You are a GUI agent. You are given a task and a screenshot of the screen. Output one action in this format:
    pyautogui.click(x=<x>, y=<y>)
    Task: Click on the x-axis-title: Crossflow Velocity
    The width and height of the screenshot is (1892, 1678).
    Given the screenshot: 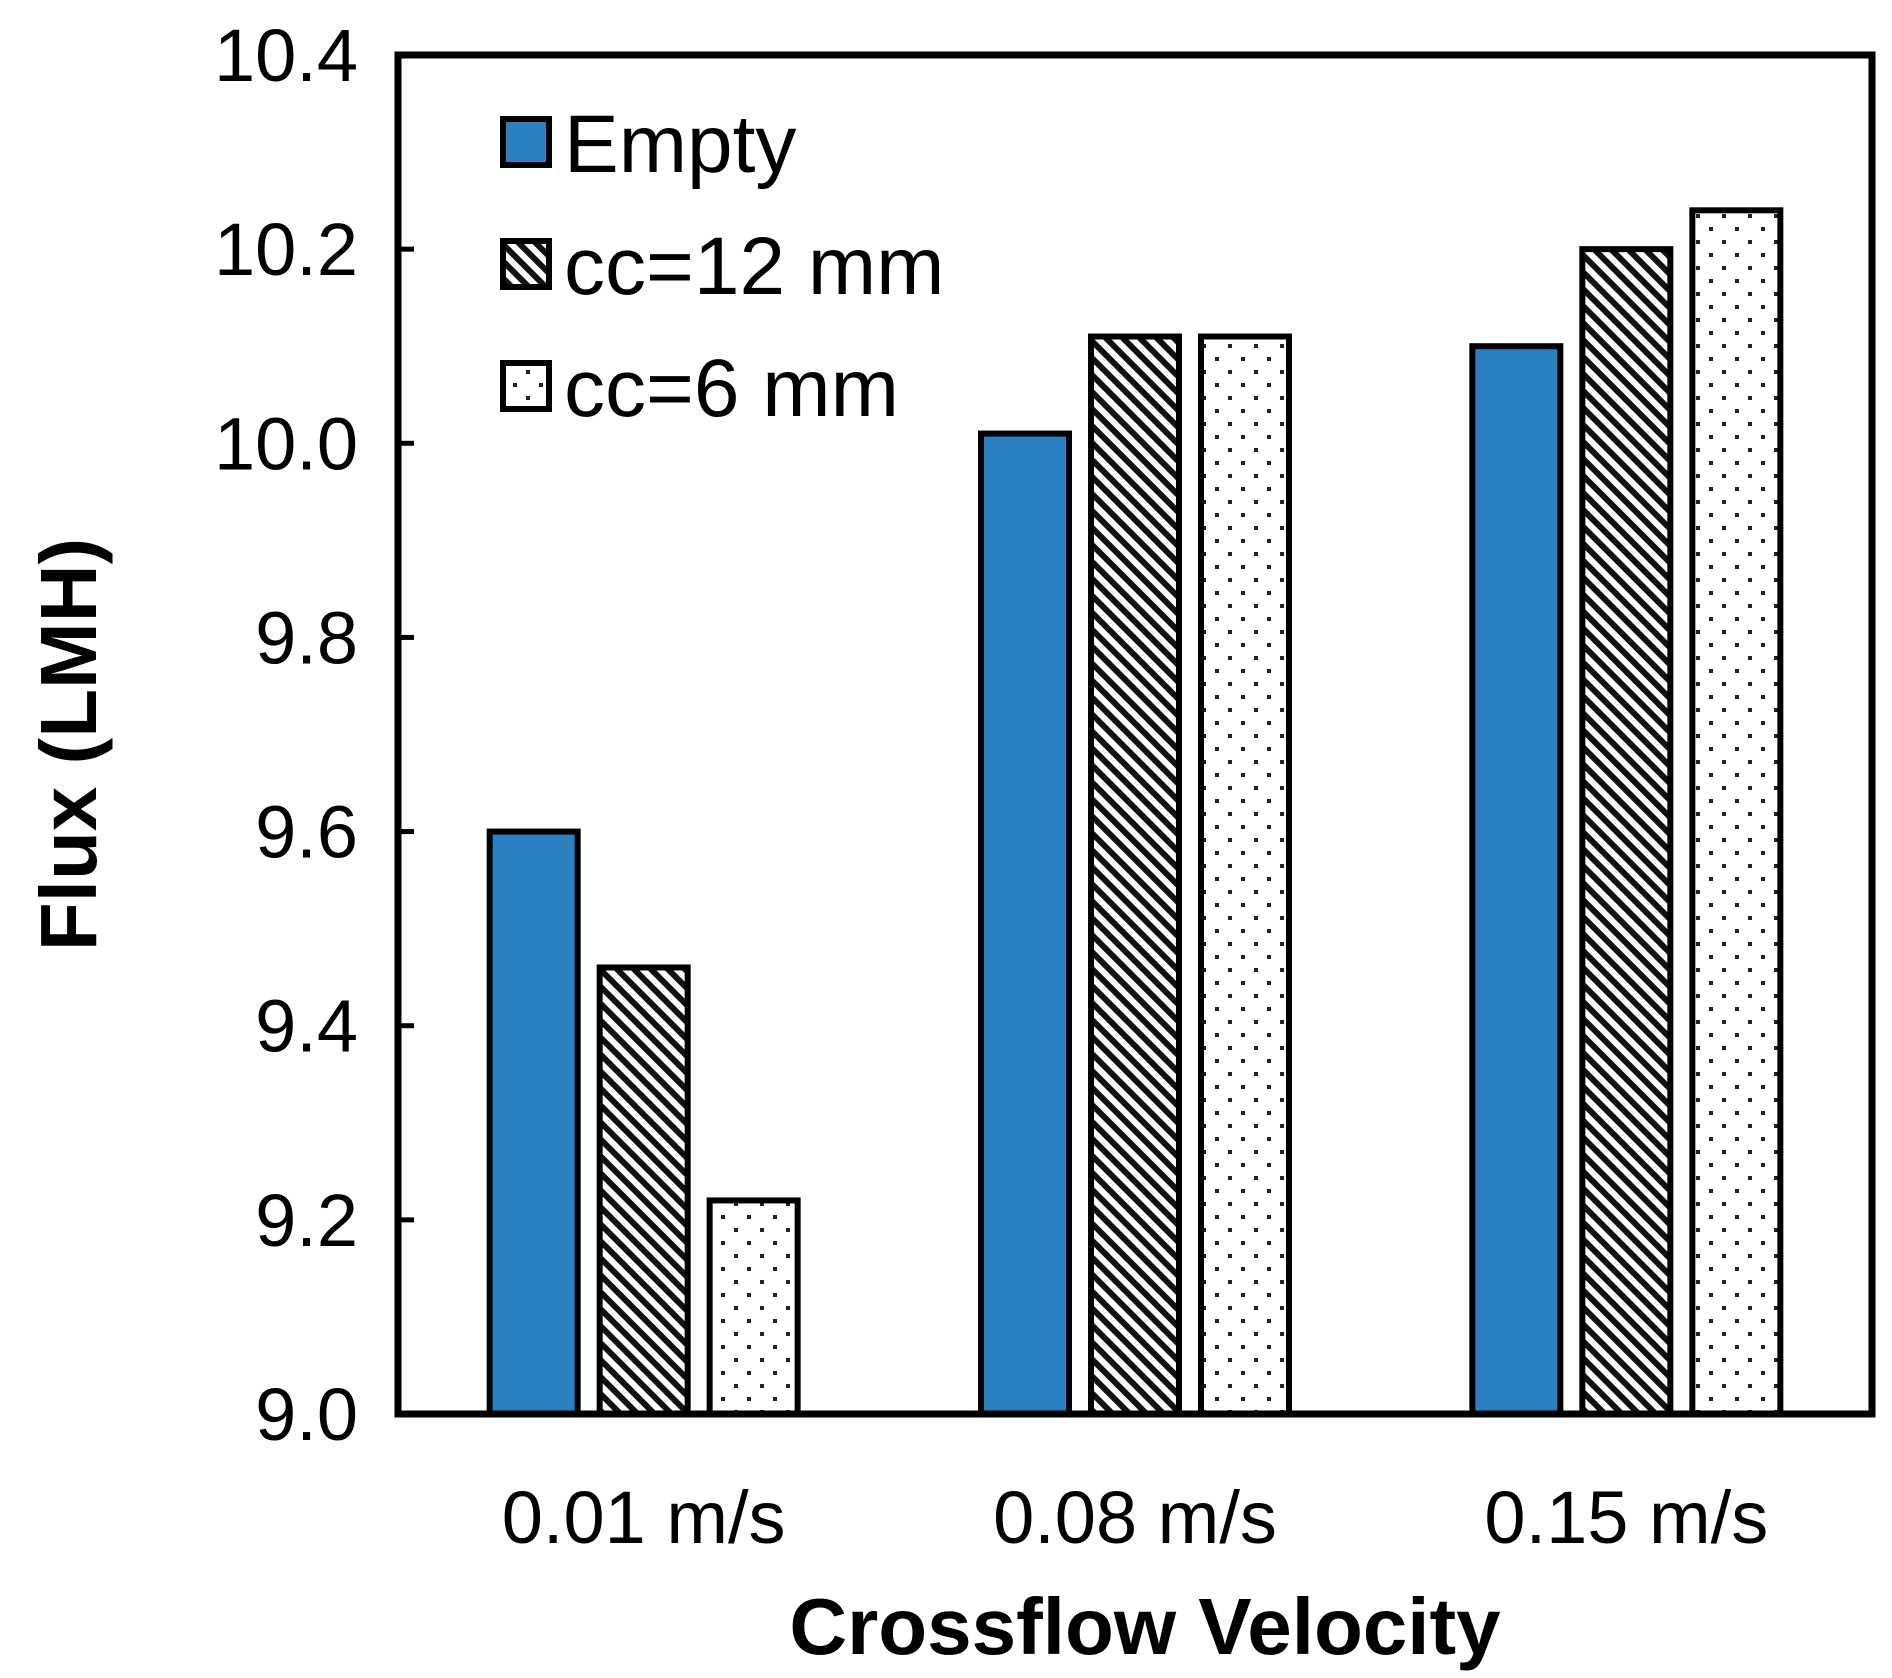 What is the action you would take?
    pyautogui.click(x=1145, y=1626)
    